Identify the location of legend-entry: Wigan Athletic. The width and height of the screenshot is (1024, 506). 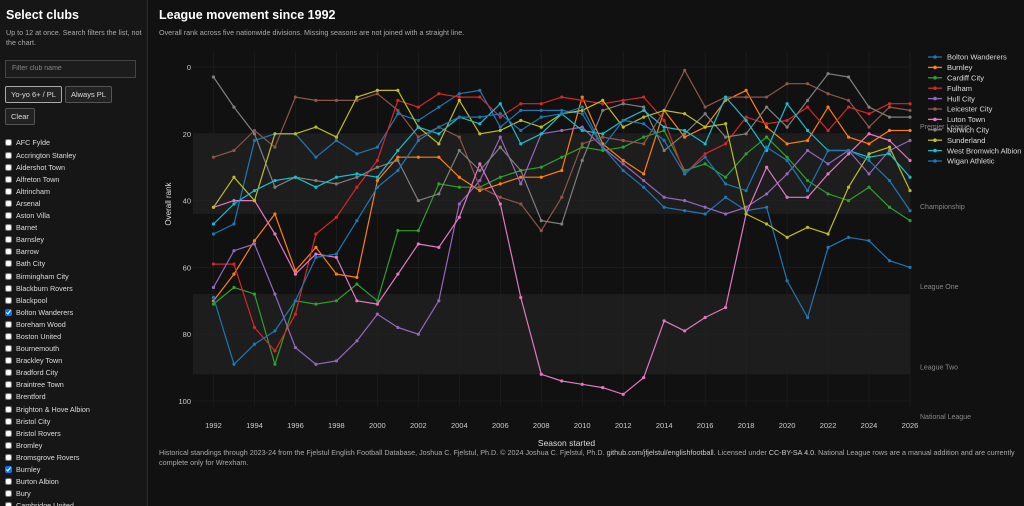
(971, 161).